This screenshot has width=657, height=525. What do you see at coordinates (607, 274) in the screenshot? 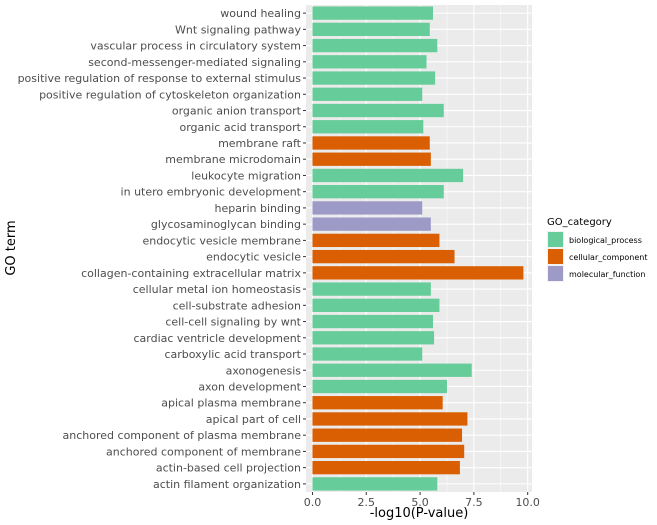
I see `legend-label: molecular_function` at bounding box center [607, 274].